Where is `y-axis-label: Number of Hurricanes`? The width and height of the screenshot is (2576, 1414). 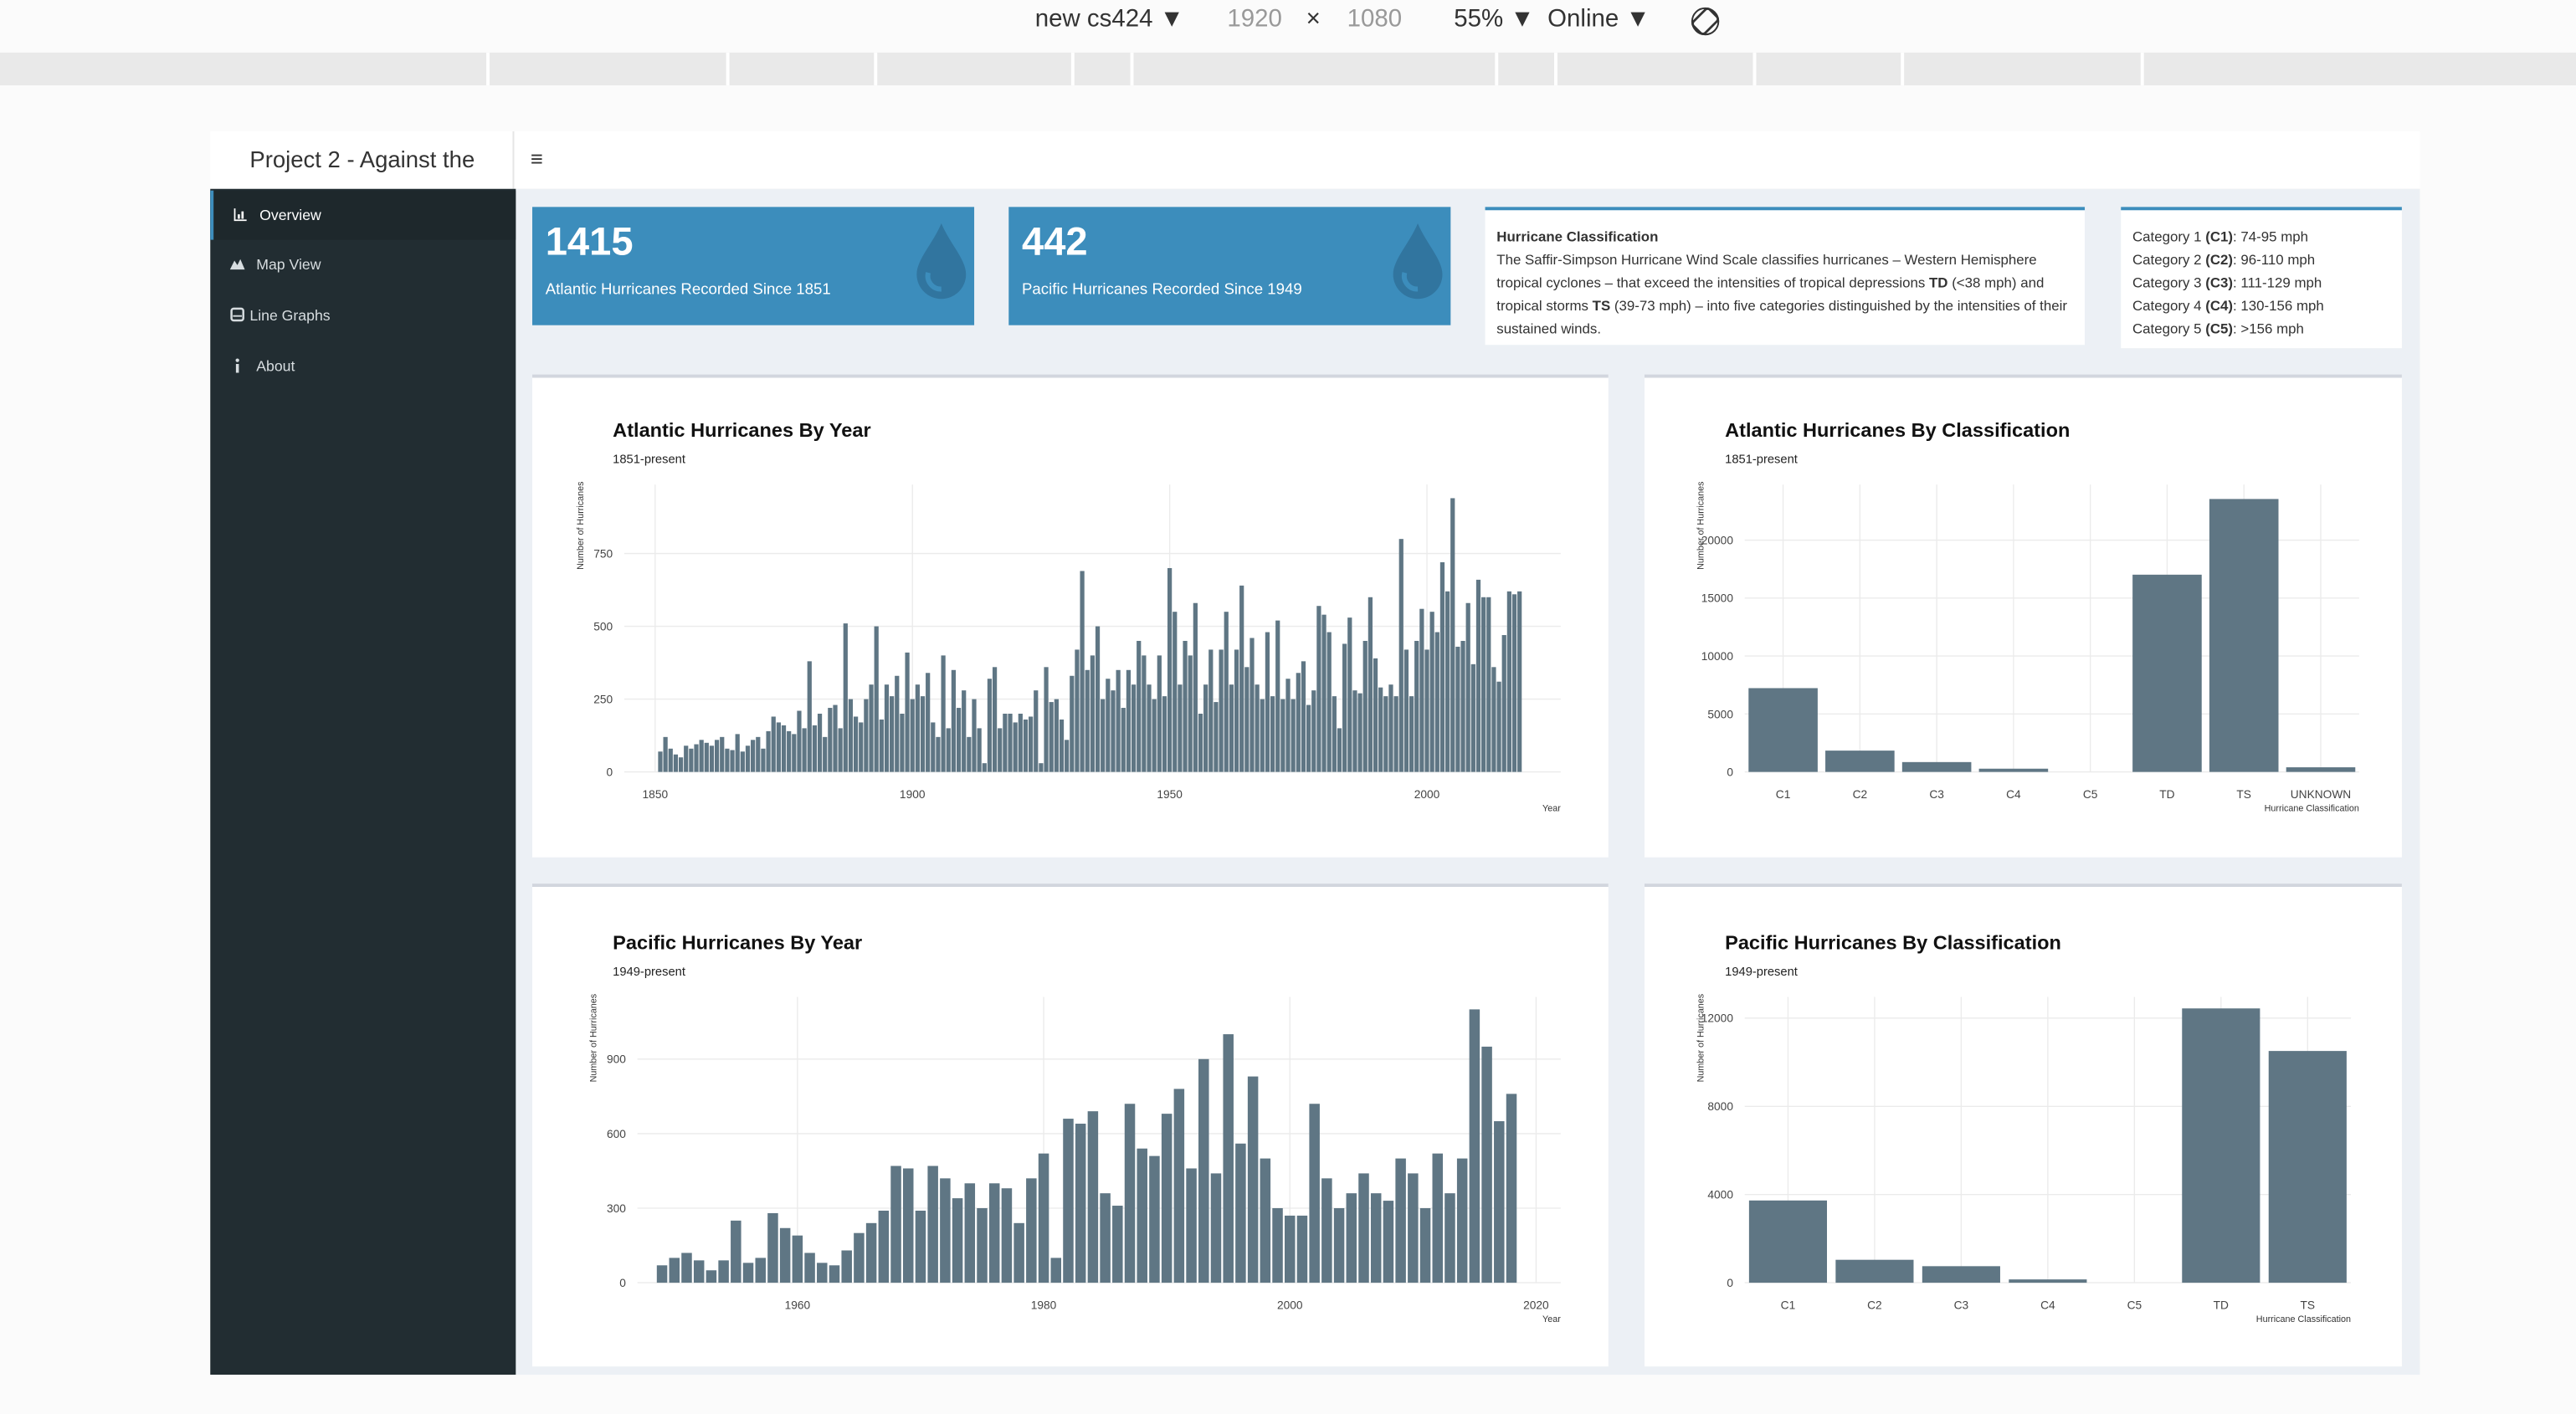
y-axis-label: Number of Hurricanes is located at coordinates (1701, 525).